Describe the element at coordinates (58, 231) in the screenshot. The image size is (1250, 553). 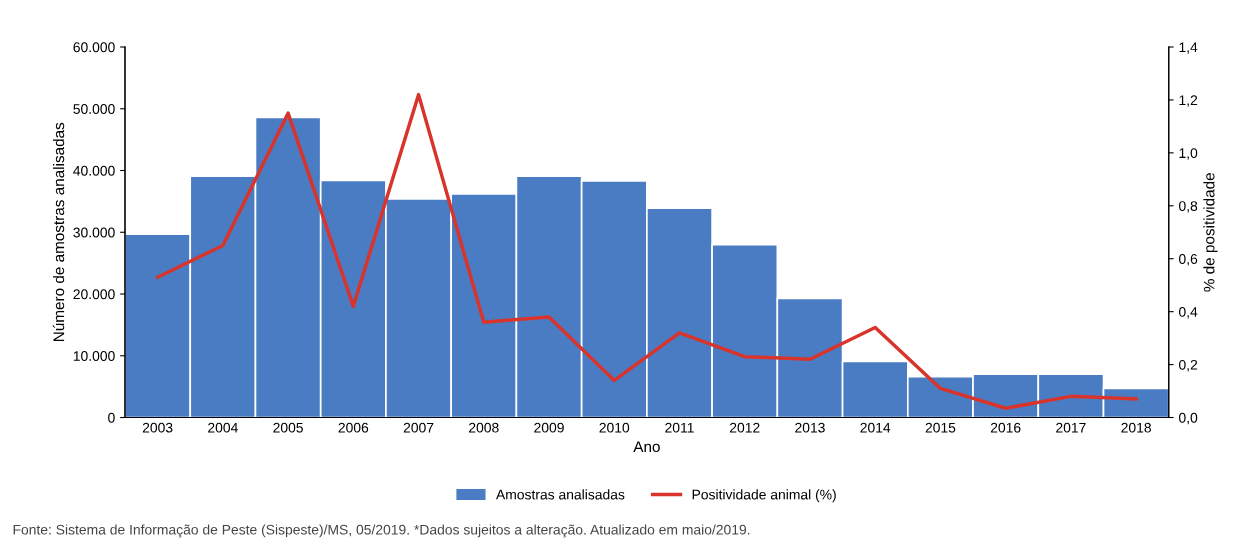
I see `y-axis-title: Número de amostras analisadas` at that location.